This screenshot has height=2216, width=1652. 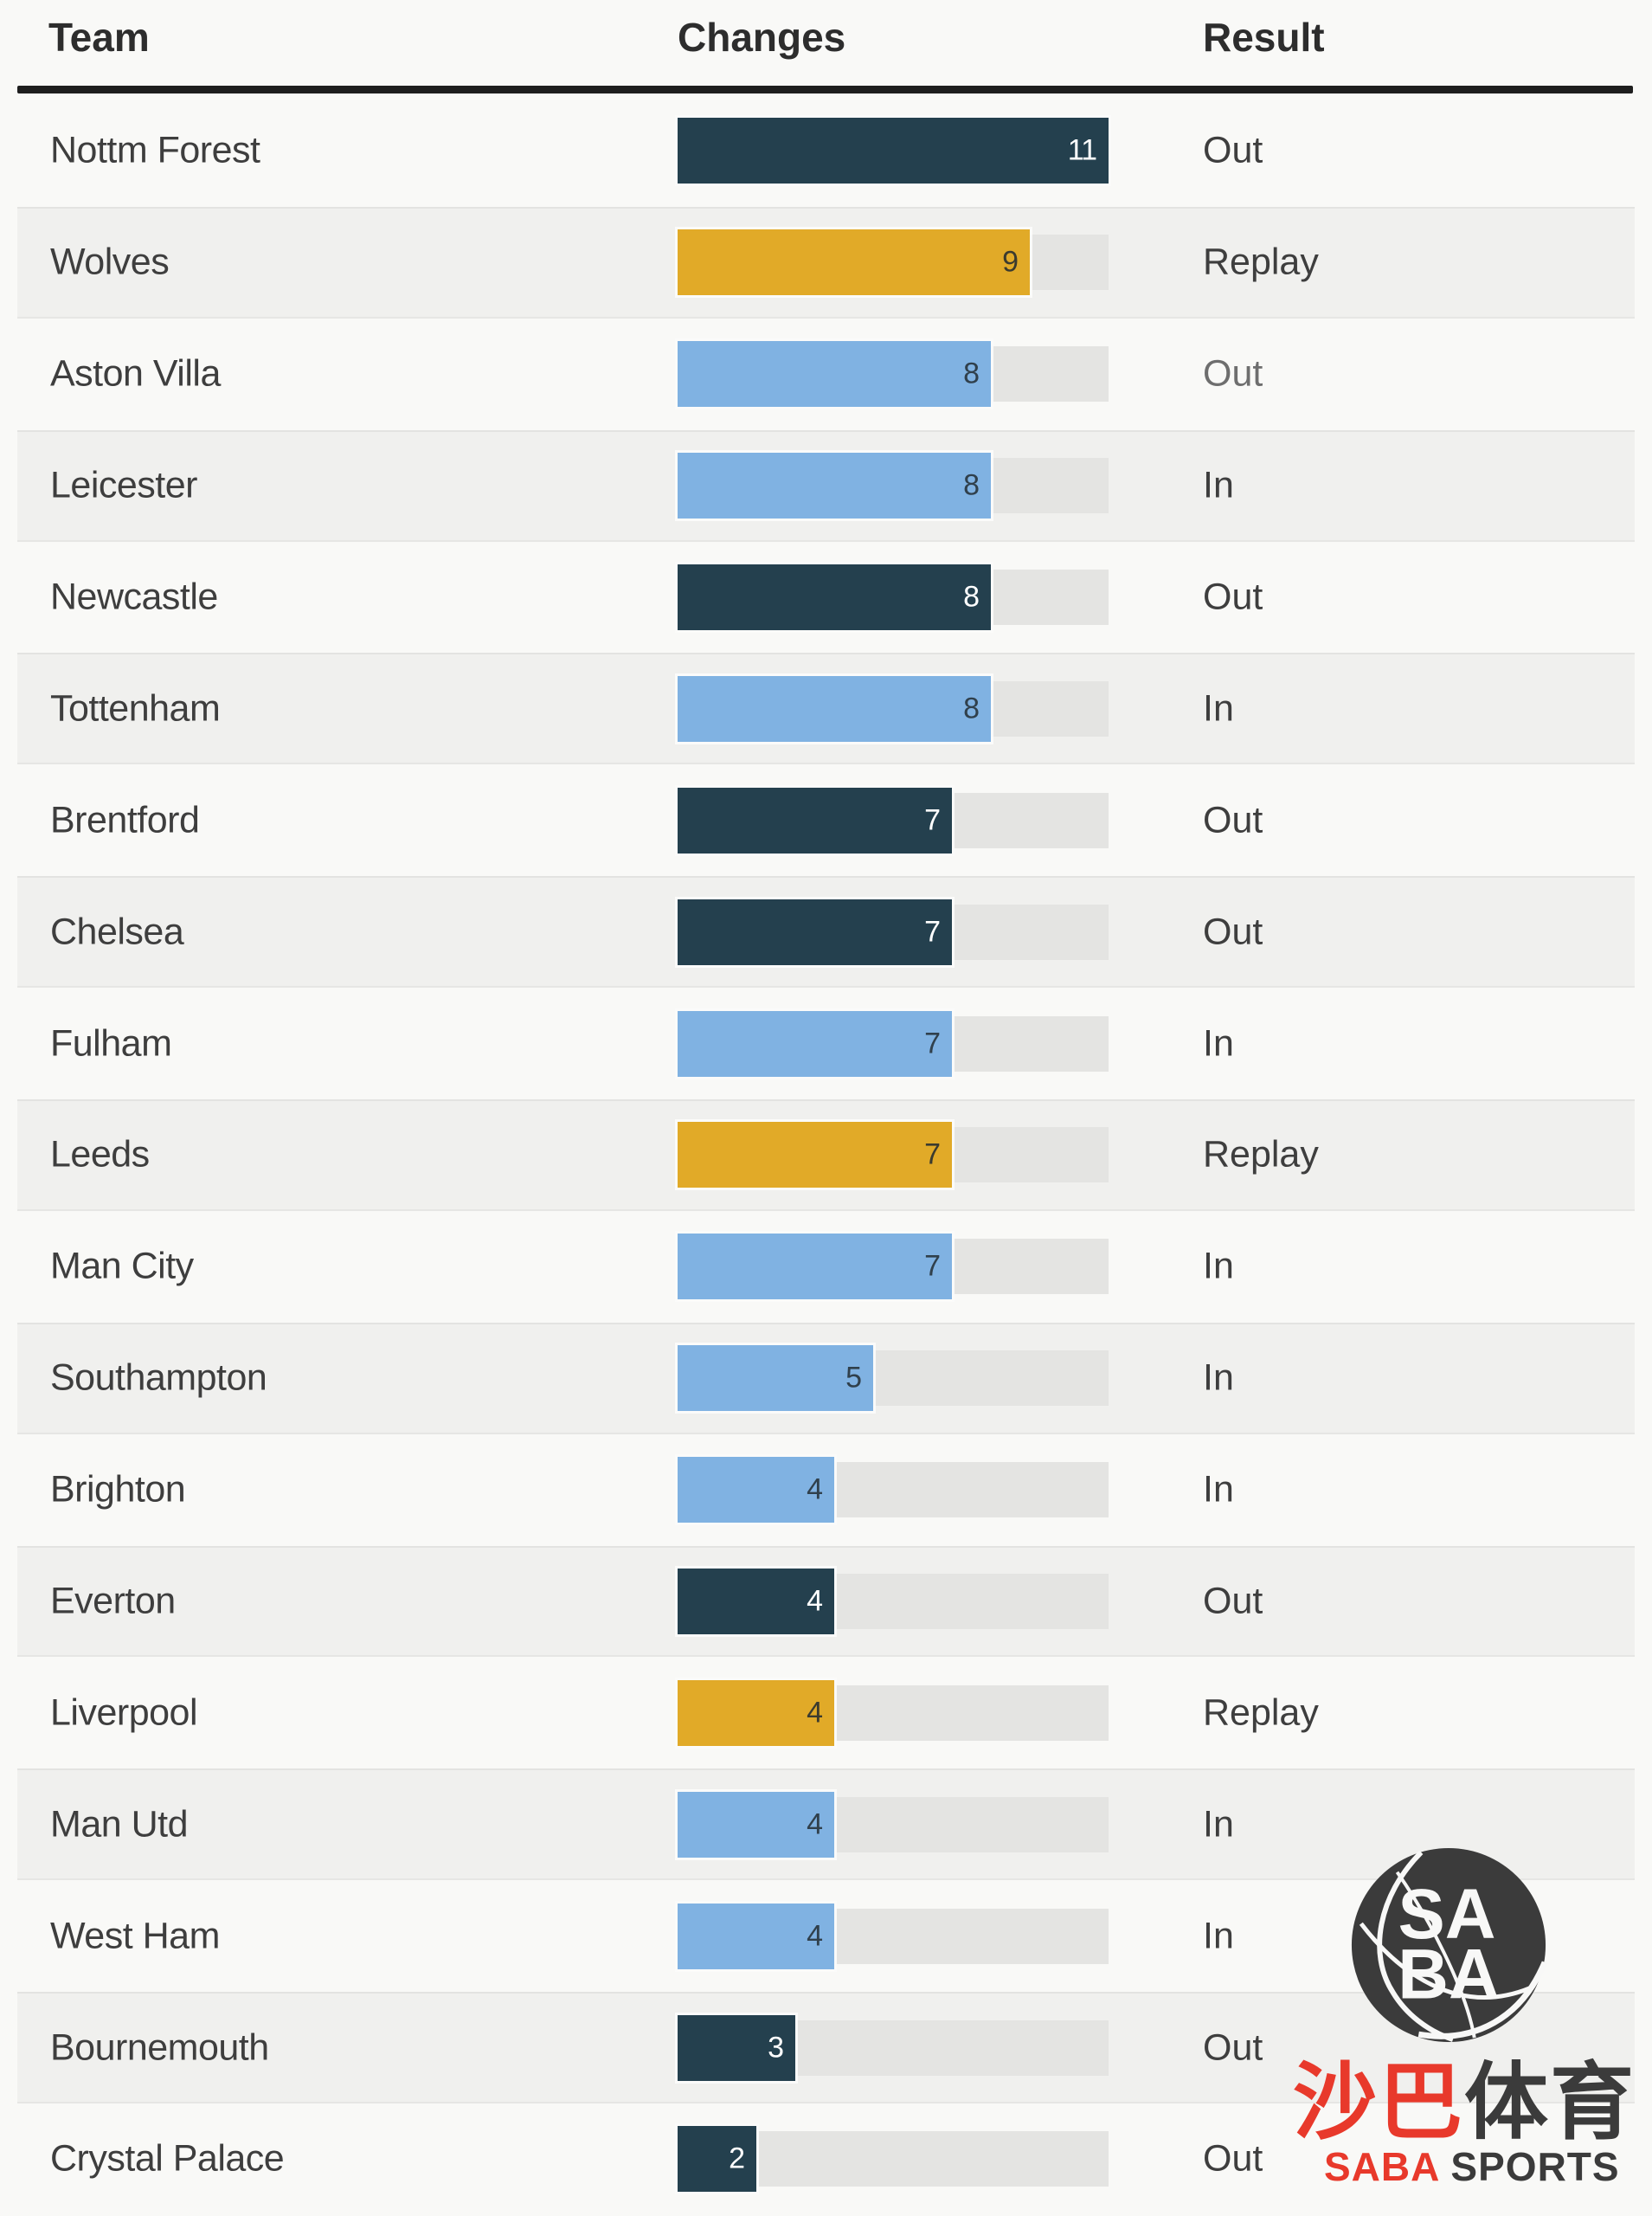 I want to click on logo-latin-sports: SPORTS, so click(x=1535, y=2166).